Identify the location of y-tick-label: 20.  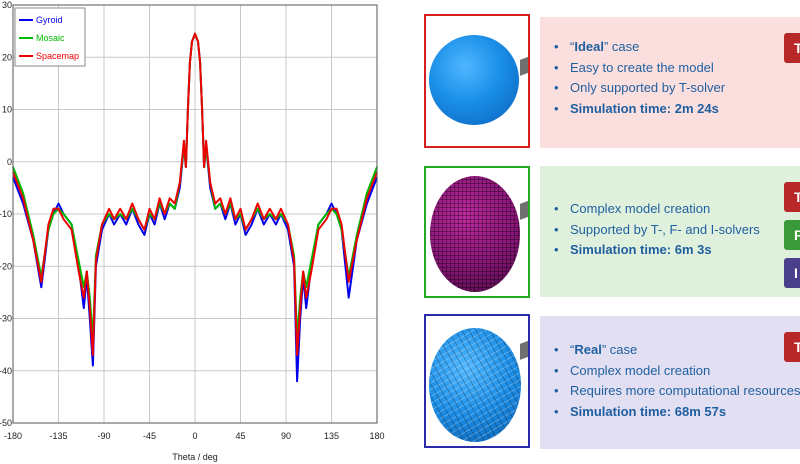
(7, 57).